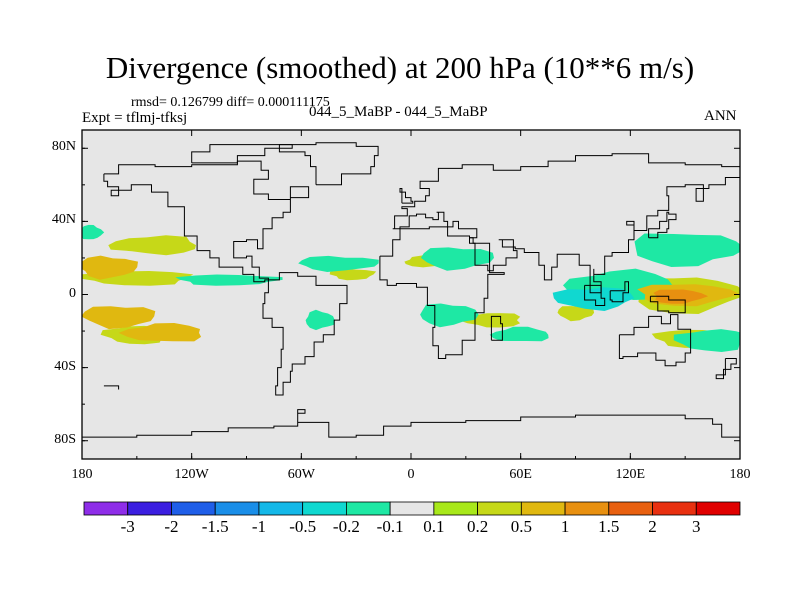 The width and height of the screenshot is (800, 600). I want to click on colorbar-label: 0.1, so click(434, 526).